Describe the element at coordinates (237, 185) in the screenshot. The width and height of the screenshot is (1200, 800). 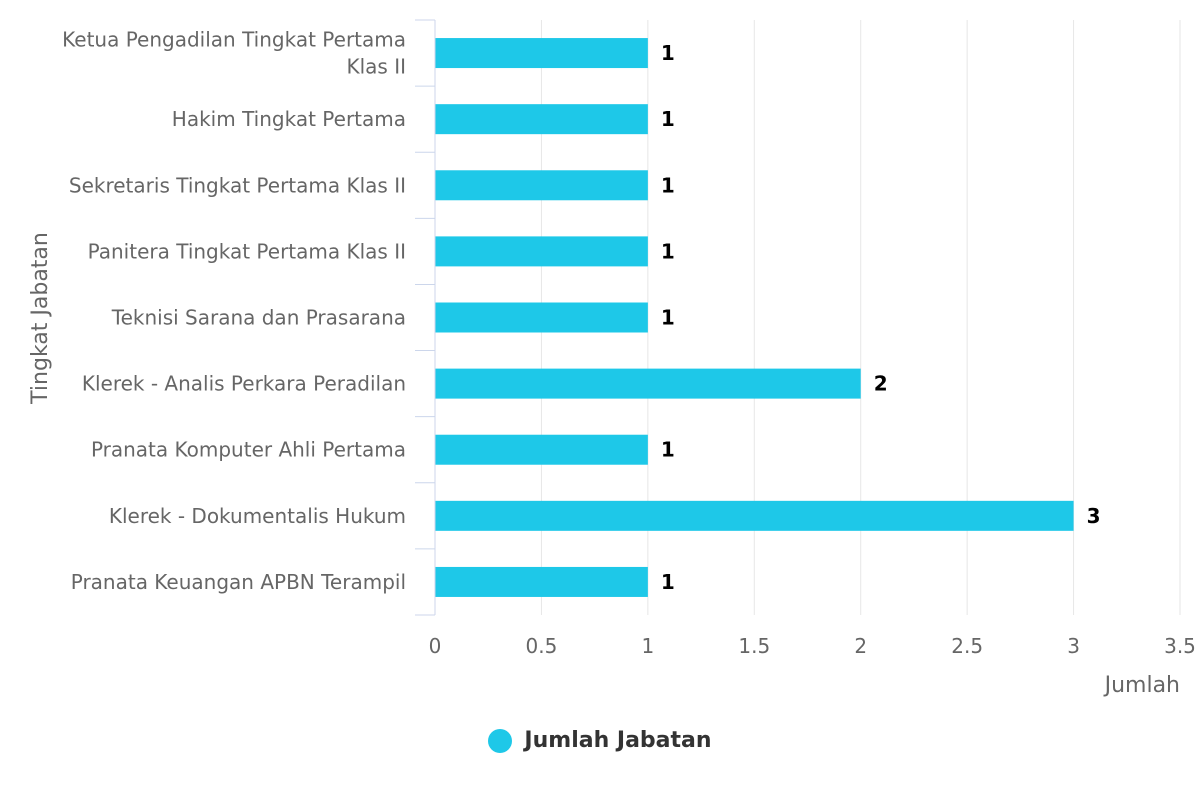
I see `category-label: Sekretaris Tingkat Pertama Klas II` at that location.